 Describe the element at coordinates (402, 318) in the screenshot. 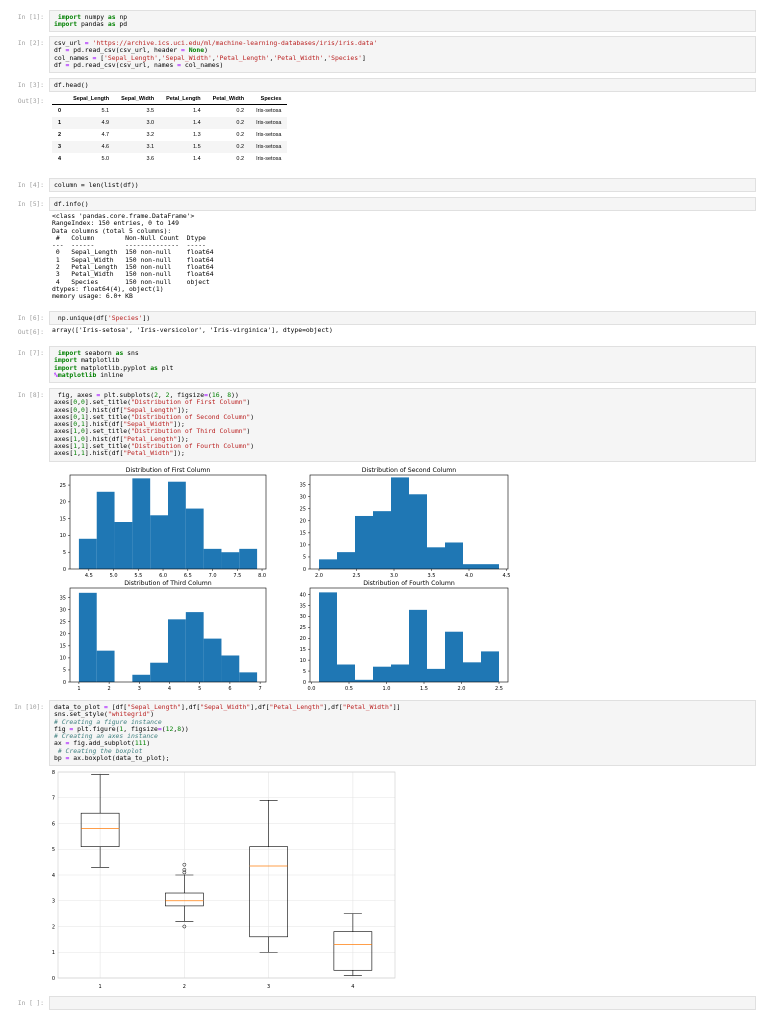

I see `code-cell-unique: np.unique(df['Species'])` at that location.